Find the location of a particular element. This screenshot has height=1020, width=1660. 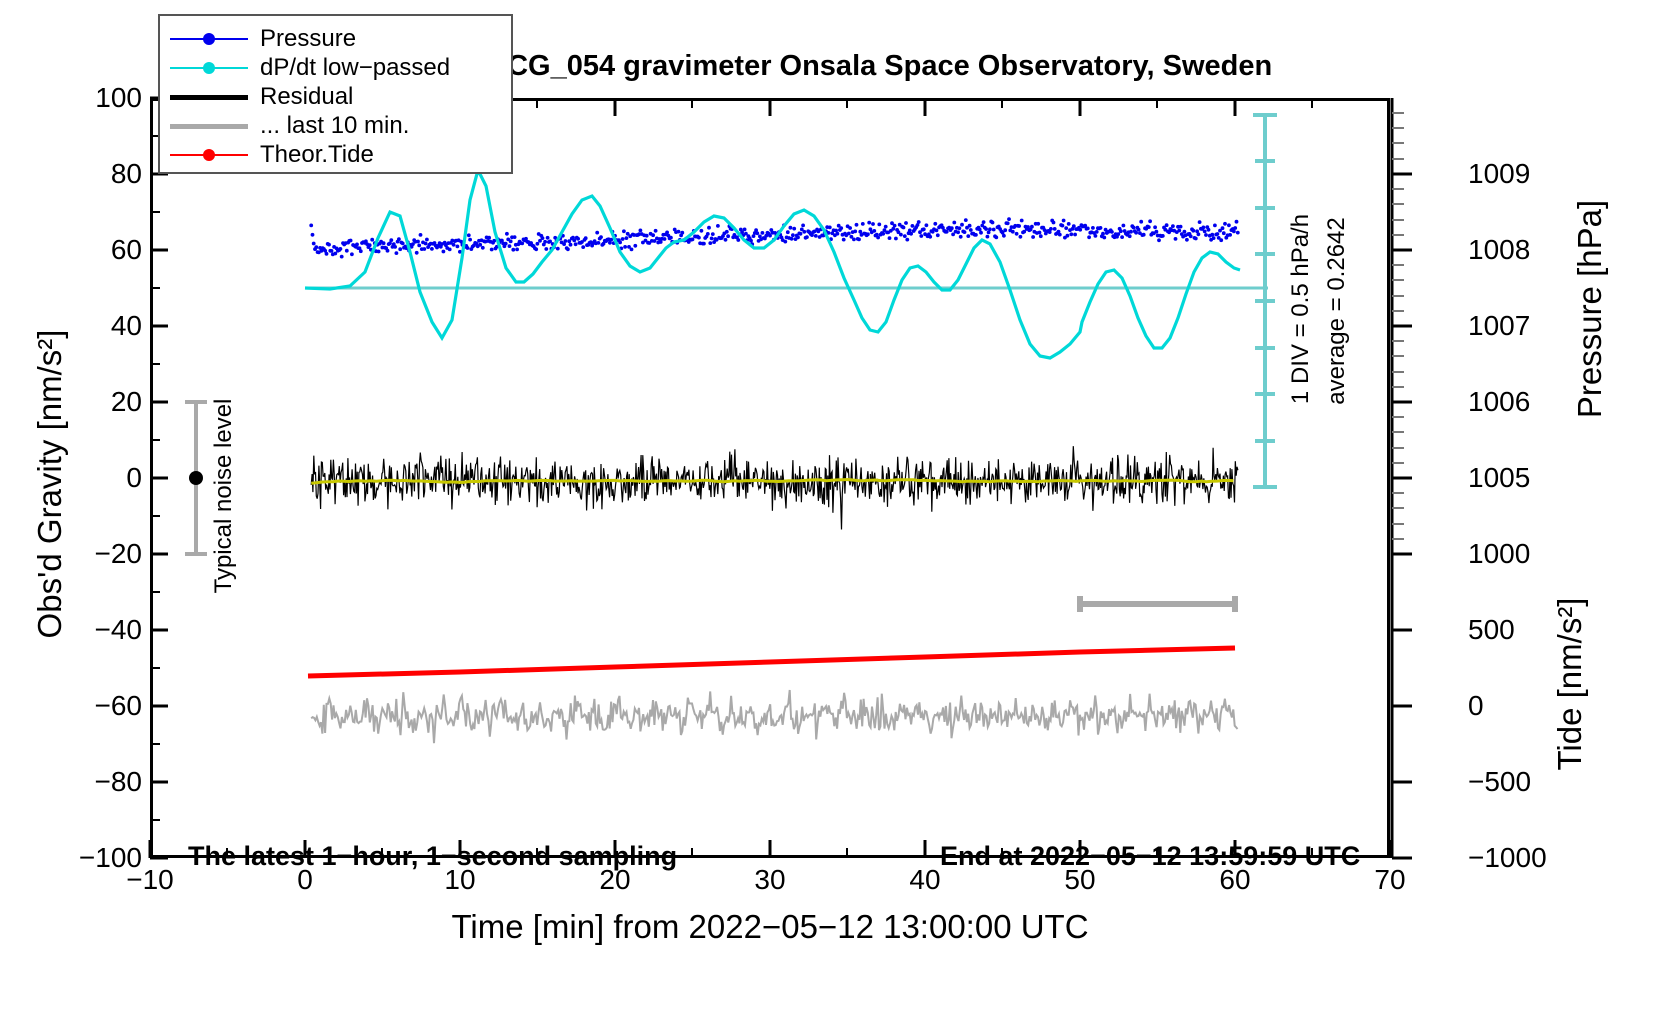

left-axis-ticks is located at coordinates (159, 478).